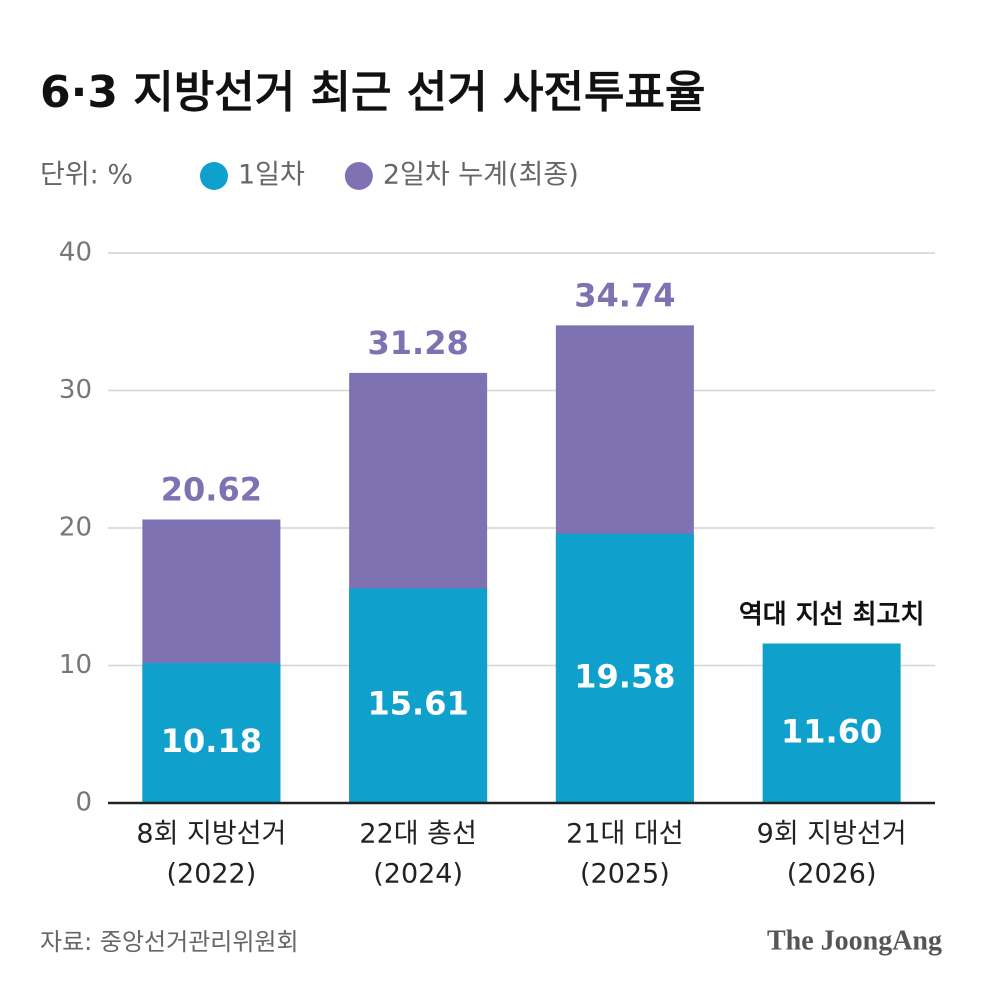 The width and height of the screenshot is (1000, 1004). What do you see at coordinates (417, 834) in the screenshot?
I see `x-tick-label: 22대 총선` at bounding box center [417, 834].